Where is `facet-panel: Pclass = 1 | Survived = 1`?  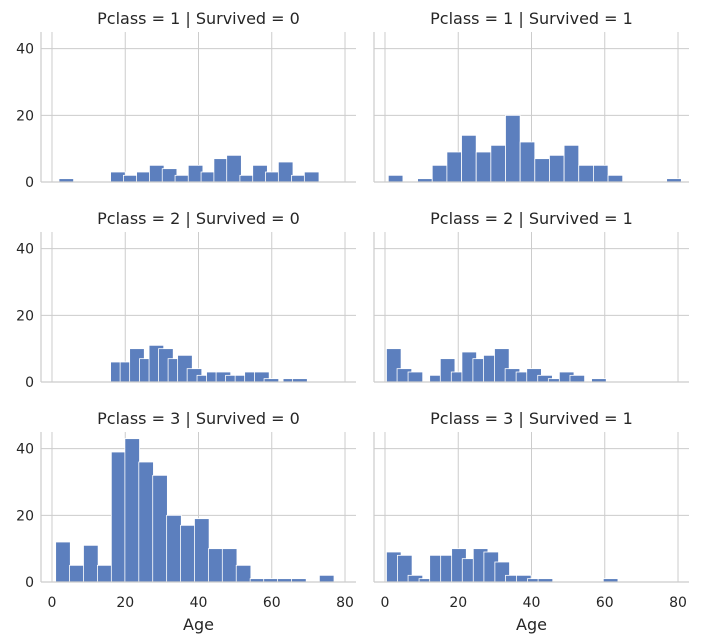 facet-panel: Pclass = 1 | Survived = 1 is located at coordinates (531, 96).